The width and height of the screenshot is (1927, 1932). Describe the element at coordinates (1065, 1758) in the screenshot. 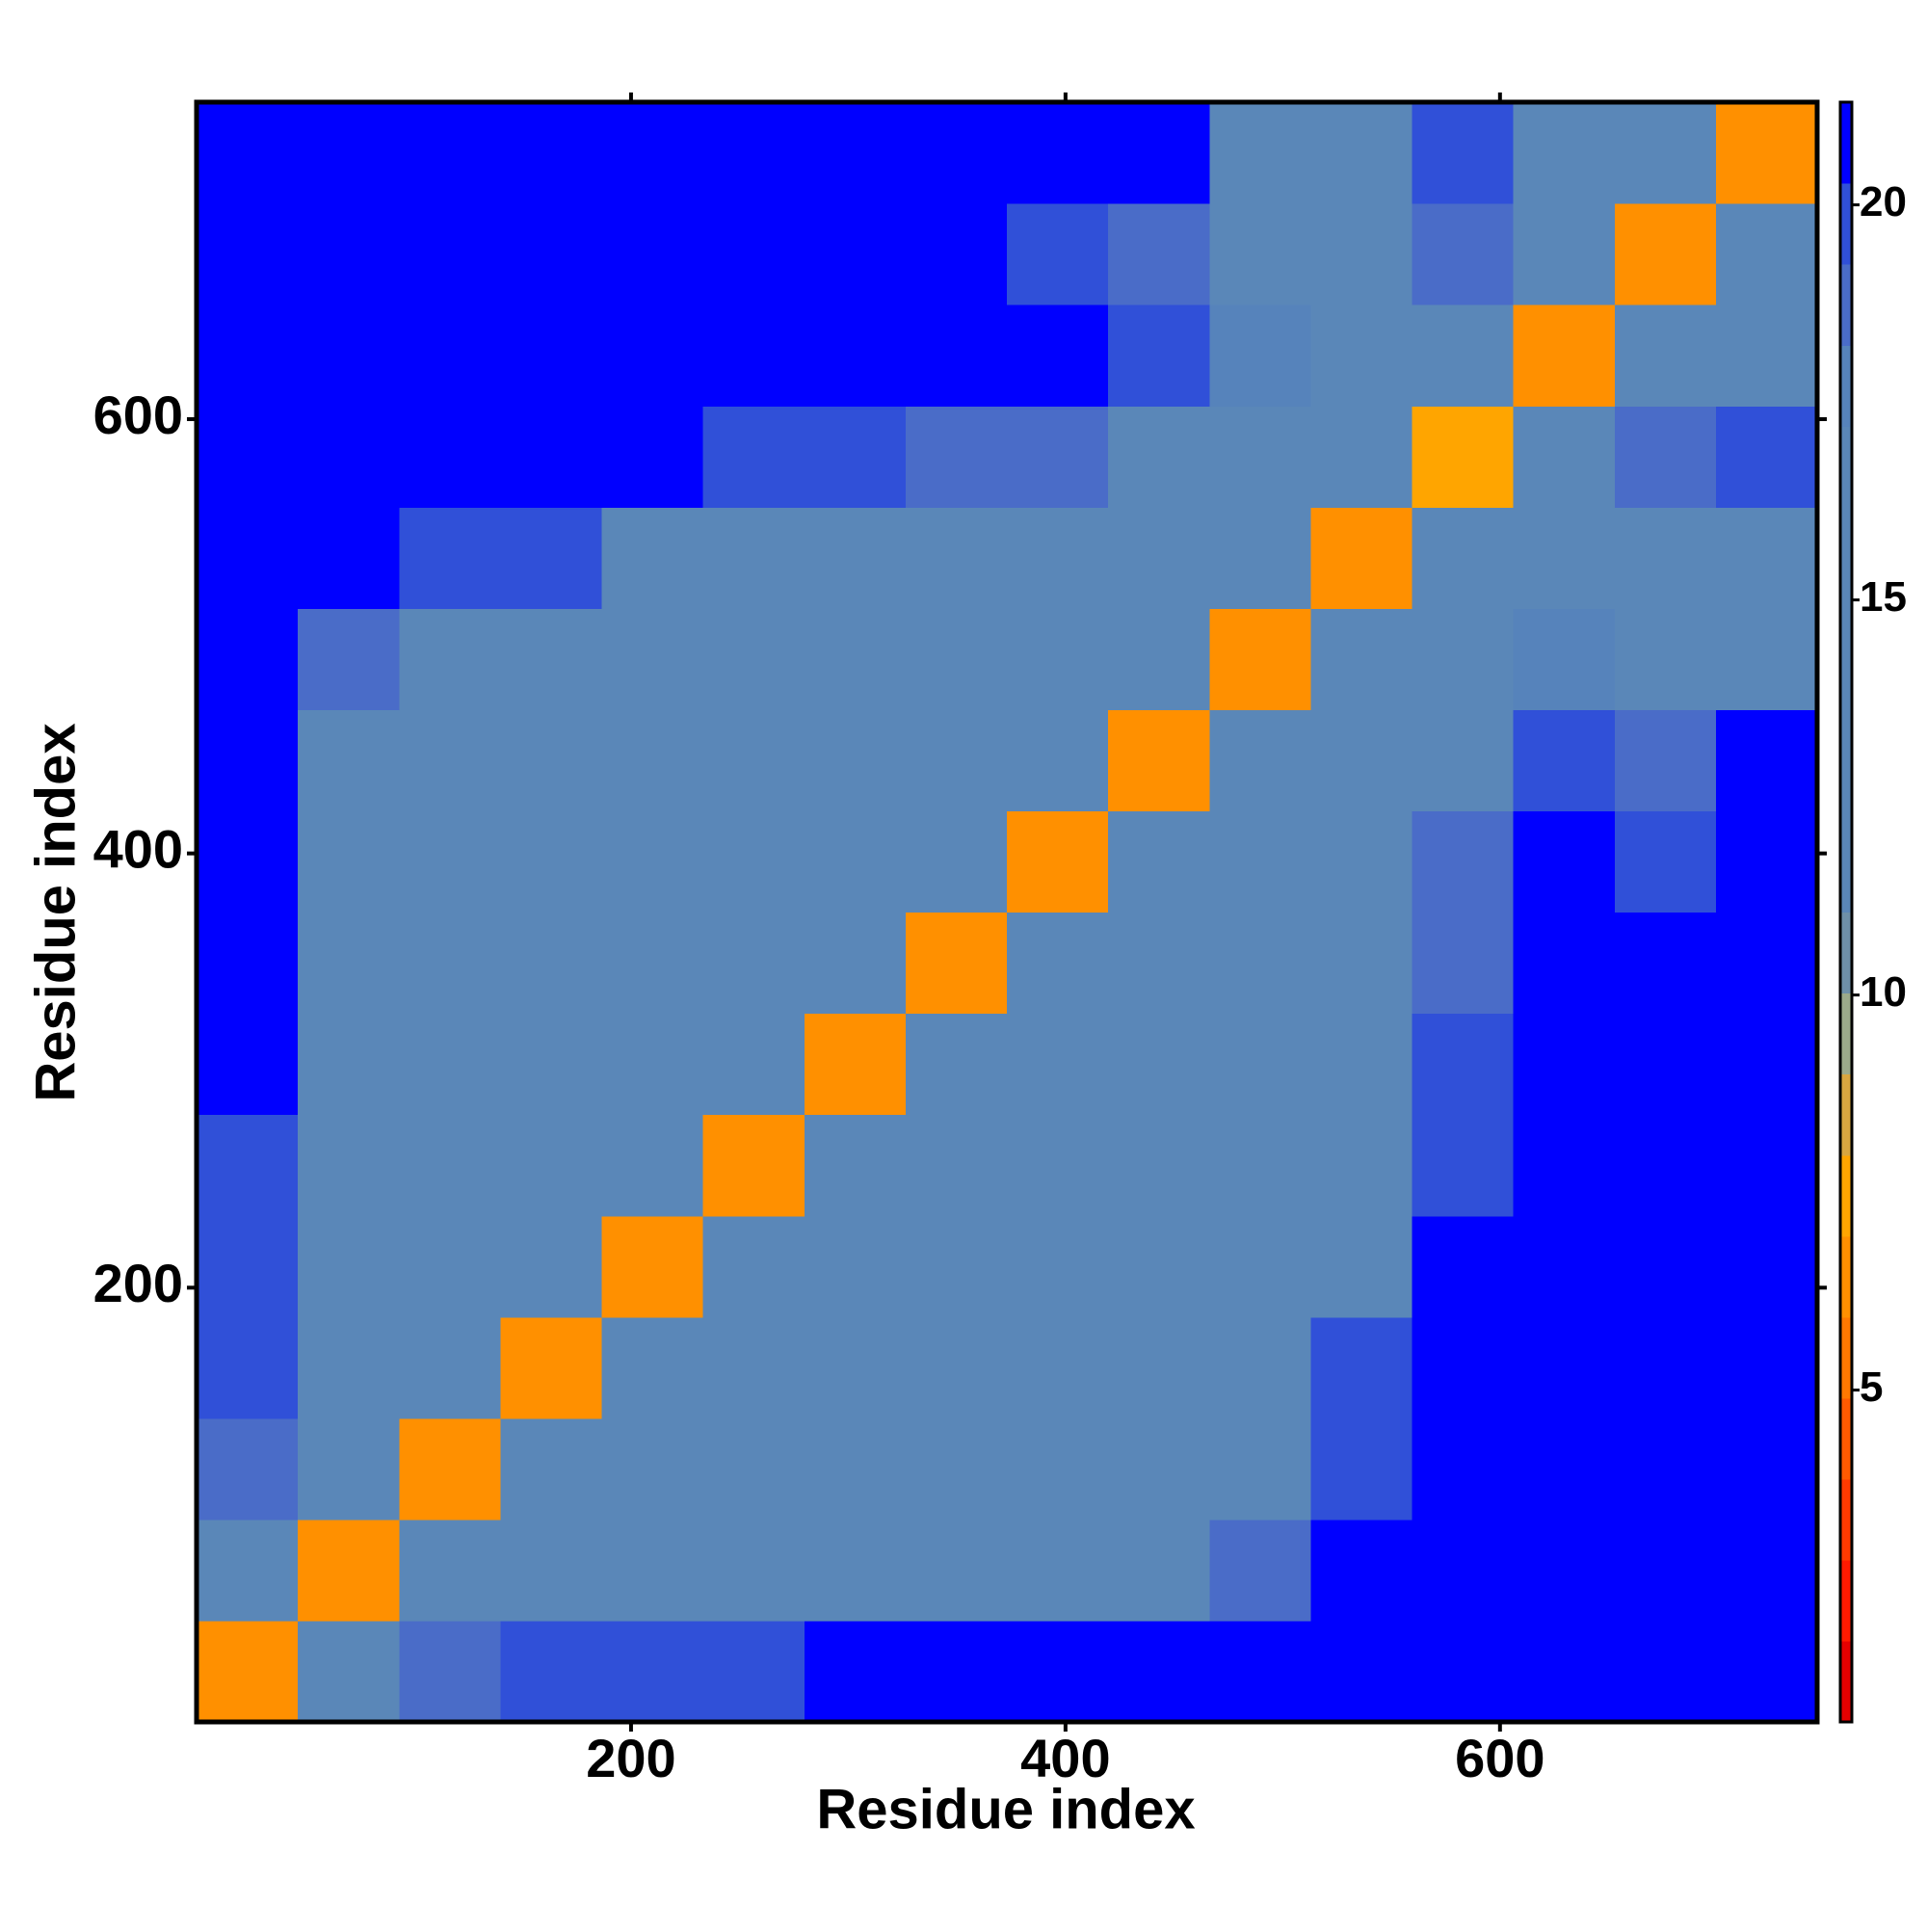

I see `x-tick-label: 400` at that location.